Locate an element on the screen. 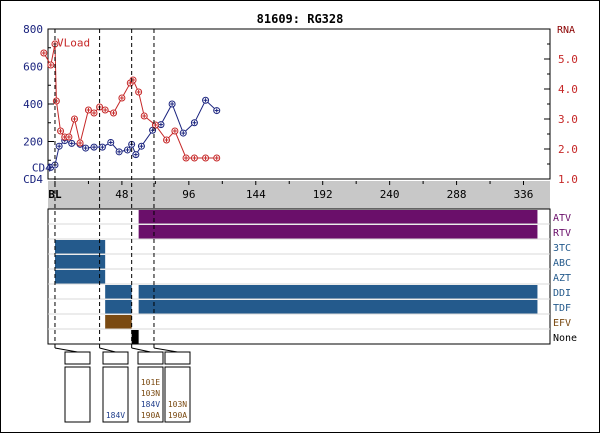  left-axis-tick-label-400: 400 is located at coordinates (33, 104).